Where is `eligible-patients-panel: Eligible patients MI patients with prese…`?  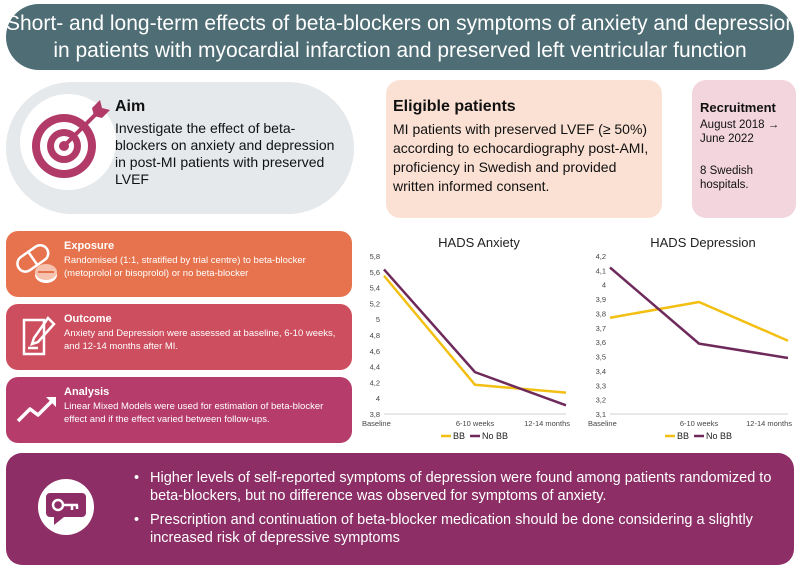
eligible-patients-panel: Eligible patients MI patients with prese… is located at coordinates (524, 149).